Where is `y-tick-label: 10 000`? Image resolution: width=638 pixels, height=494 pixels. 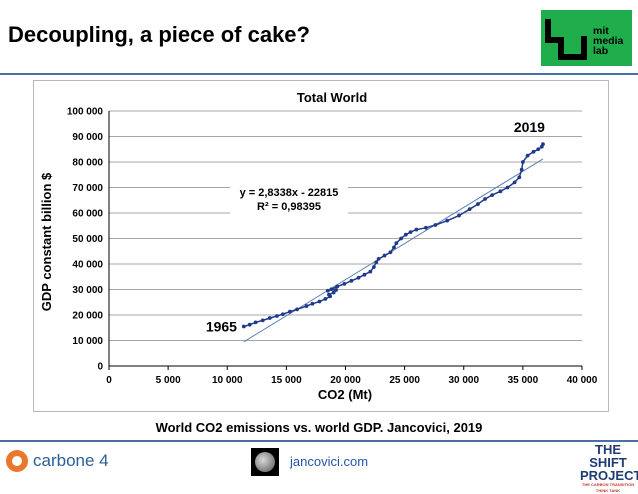 y-tick-label: 10 000 is located at coordinates (87, 341).